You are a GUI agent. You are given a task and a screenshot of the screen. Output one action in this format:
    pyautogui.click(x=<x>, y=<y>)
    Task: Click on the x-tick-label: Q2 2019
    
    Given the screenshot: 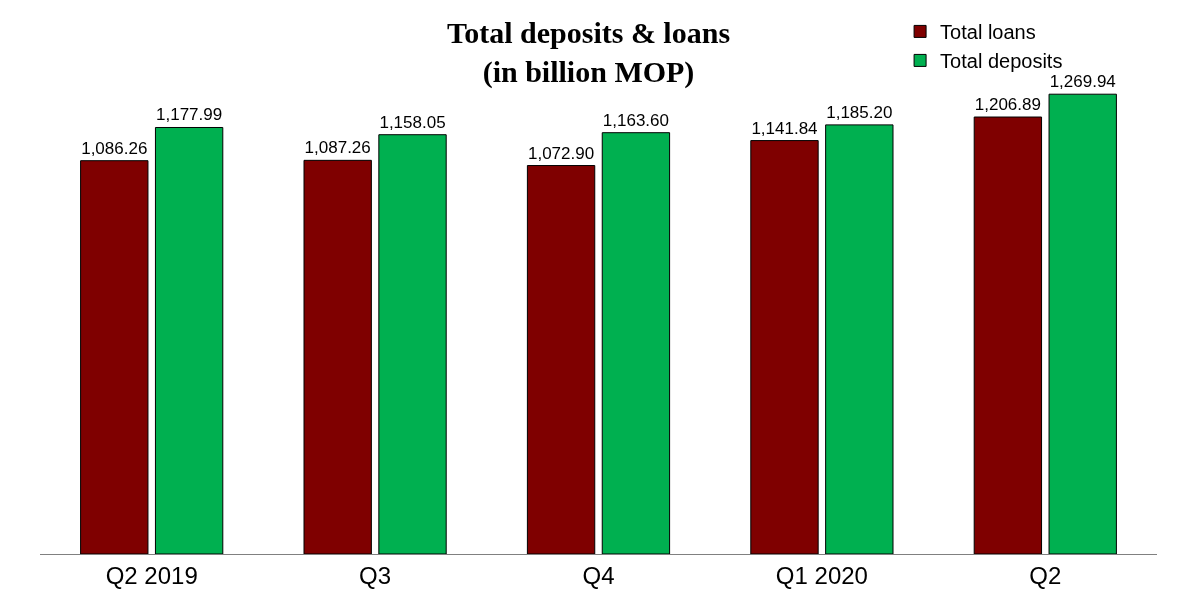 What is the action you would take?
    pyautogui.click(x=151, y=575)
    